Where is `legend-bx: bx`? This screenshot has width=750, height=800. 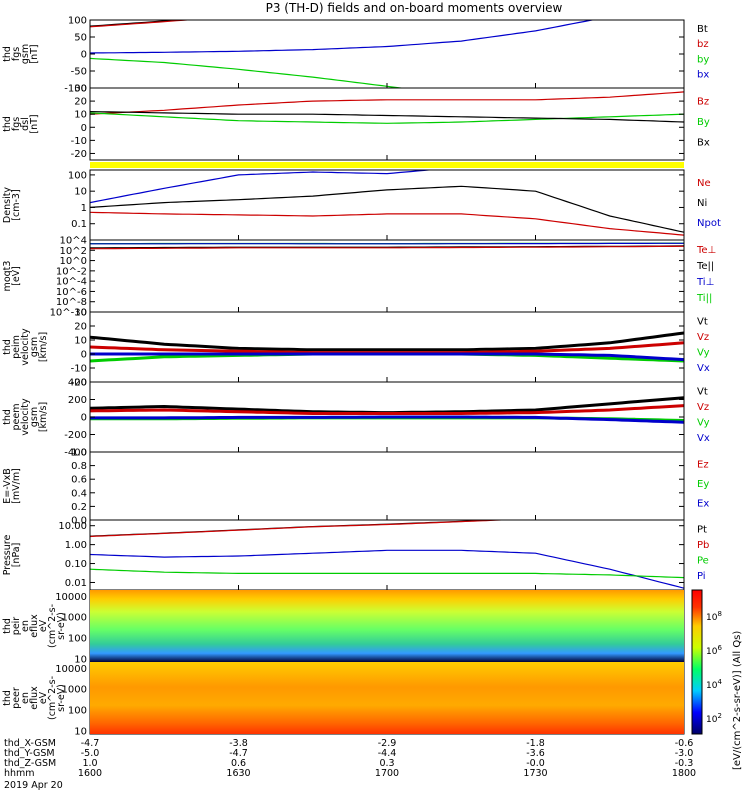
legend-bx: bx is located at coordinates (703, 74).